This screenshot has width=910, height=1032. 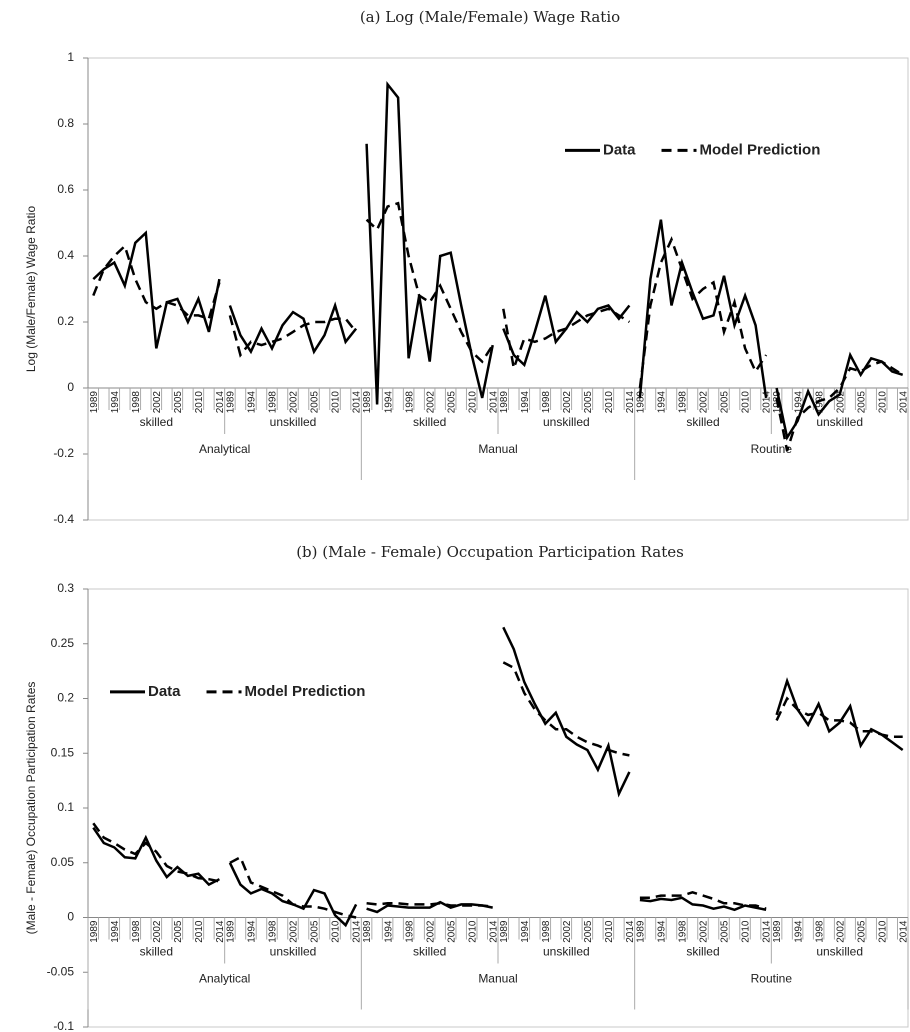 I want to click on legend-label: Model Prediction, so click(x=760, y=149).